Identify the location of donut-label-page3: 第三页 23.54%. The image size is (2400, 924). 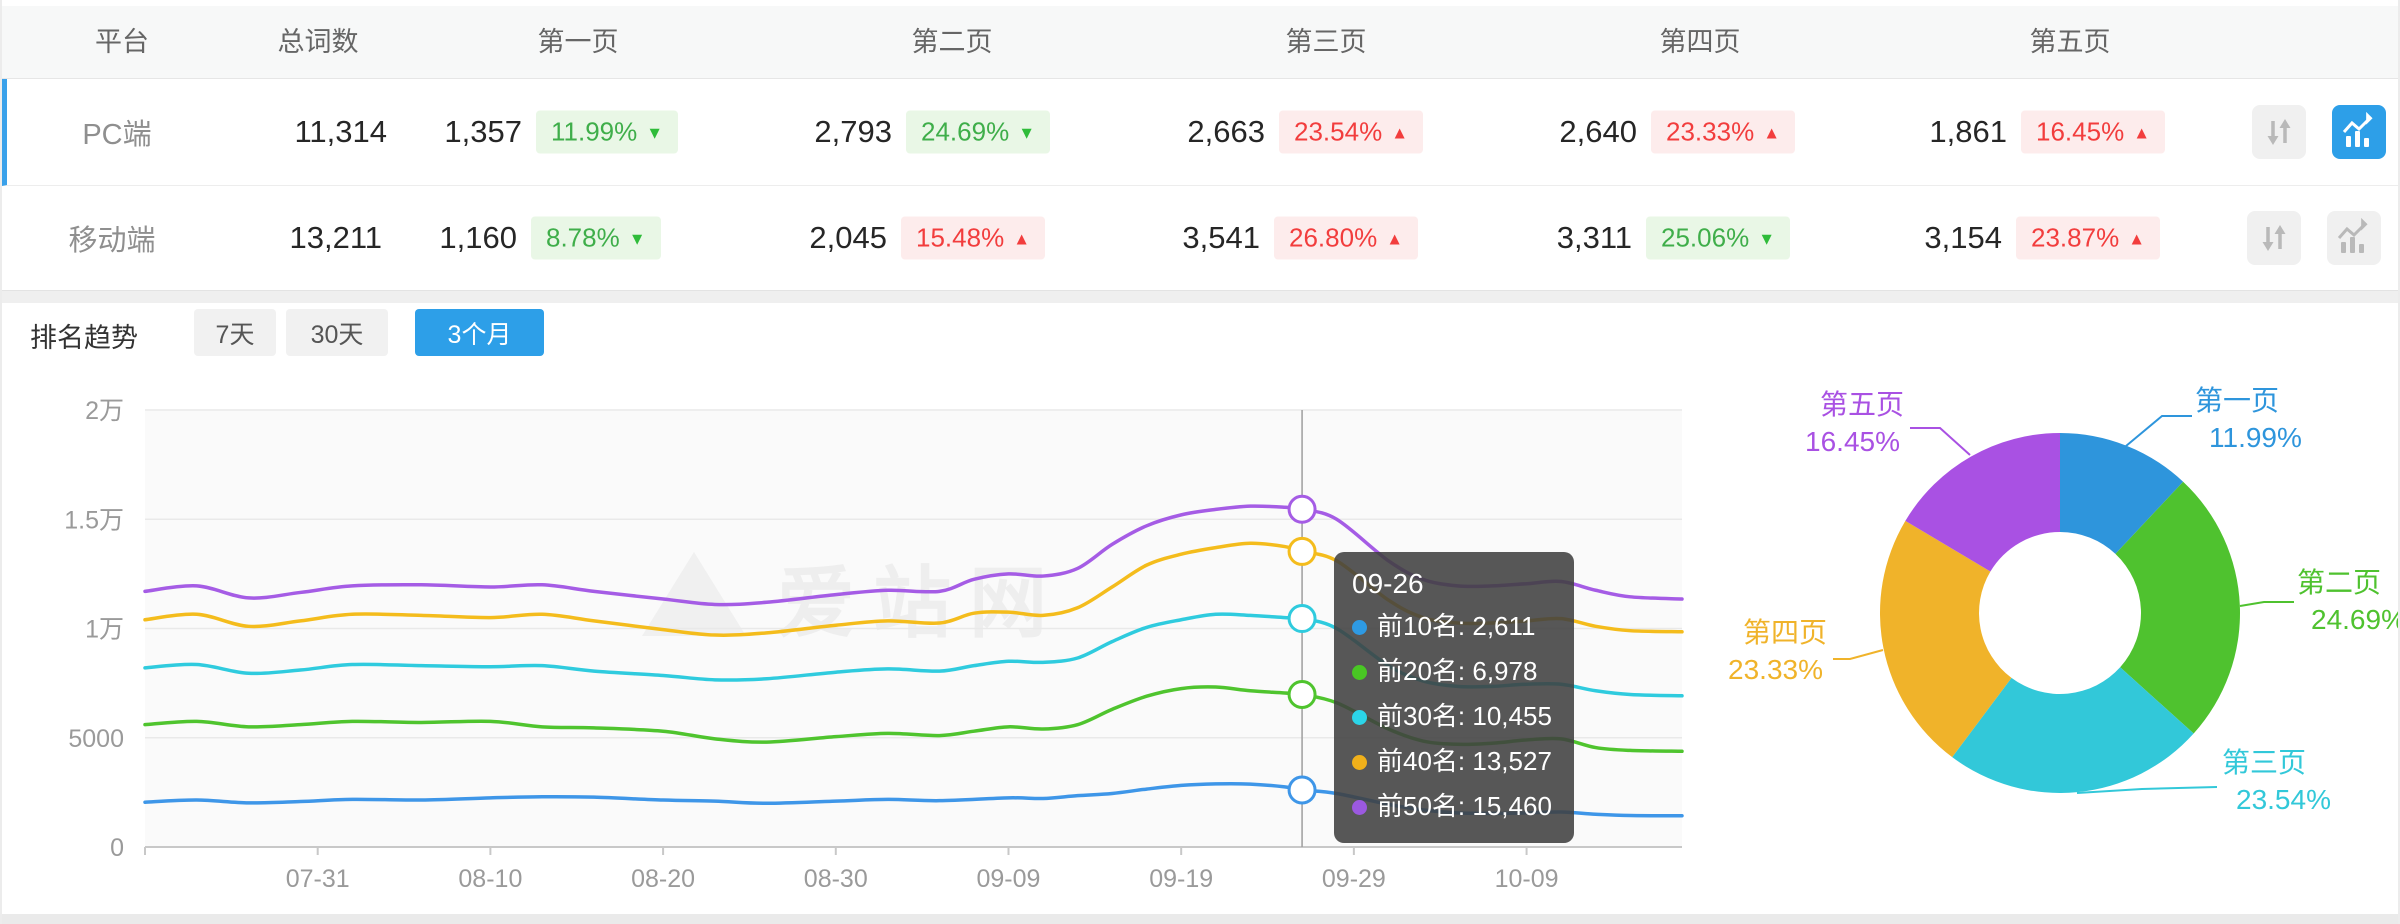
(2276, 781).